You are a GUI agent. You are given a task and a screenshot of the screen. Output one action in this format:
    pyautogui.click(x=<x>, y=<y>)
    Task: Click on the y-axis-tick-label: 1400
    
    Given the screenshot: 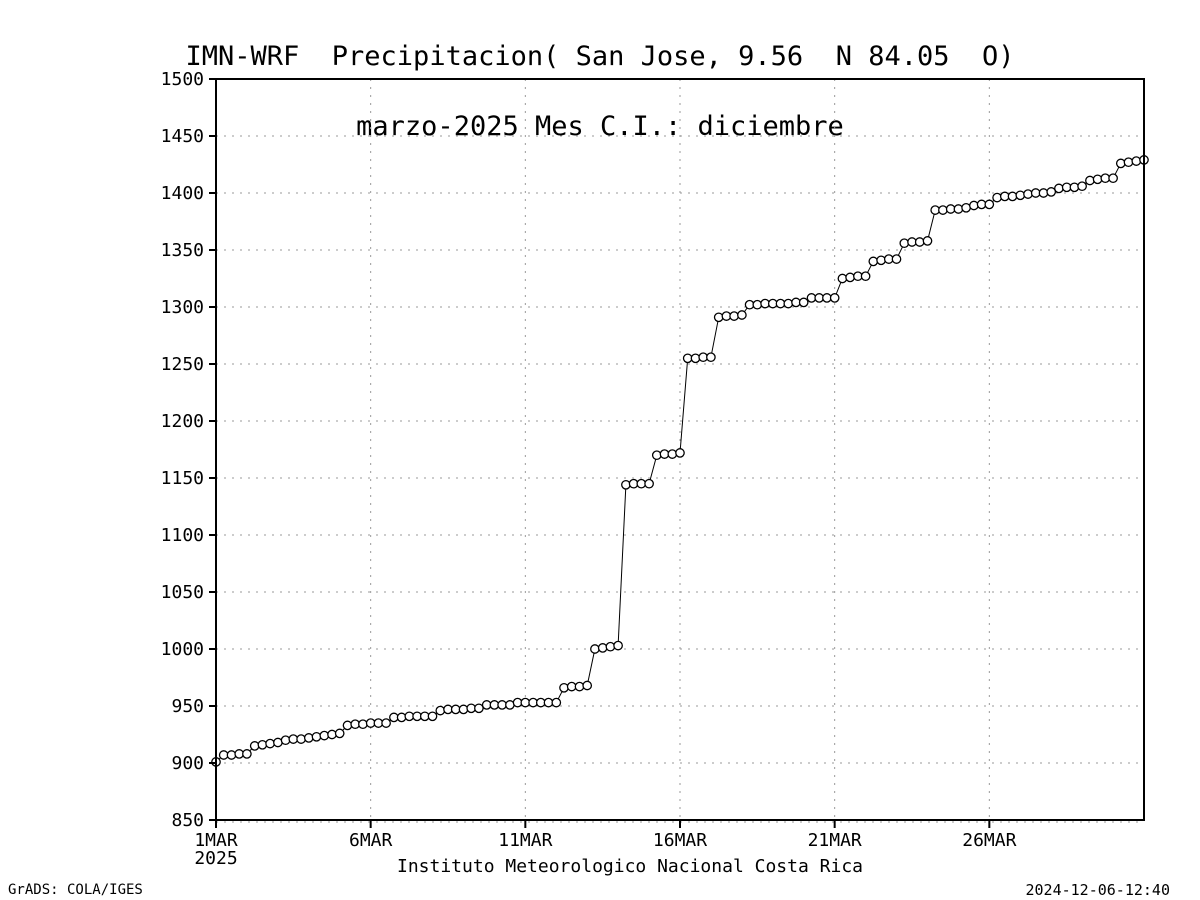 What is the action you would take?
    pyautogui.click(x=182, y=193)
    